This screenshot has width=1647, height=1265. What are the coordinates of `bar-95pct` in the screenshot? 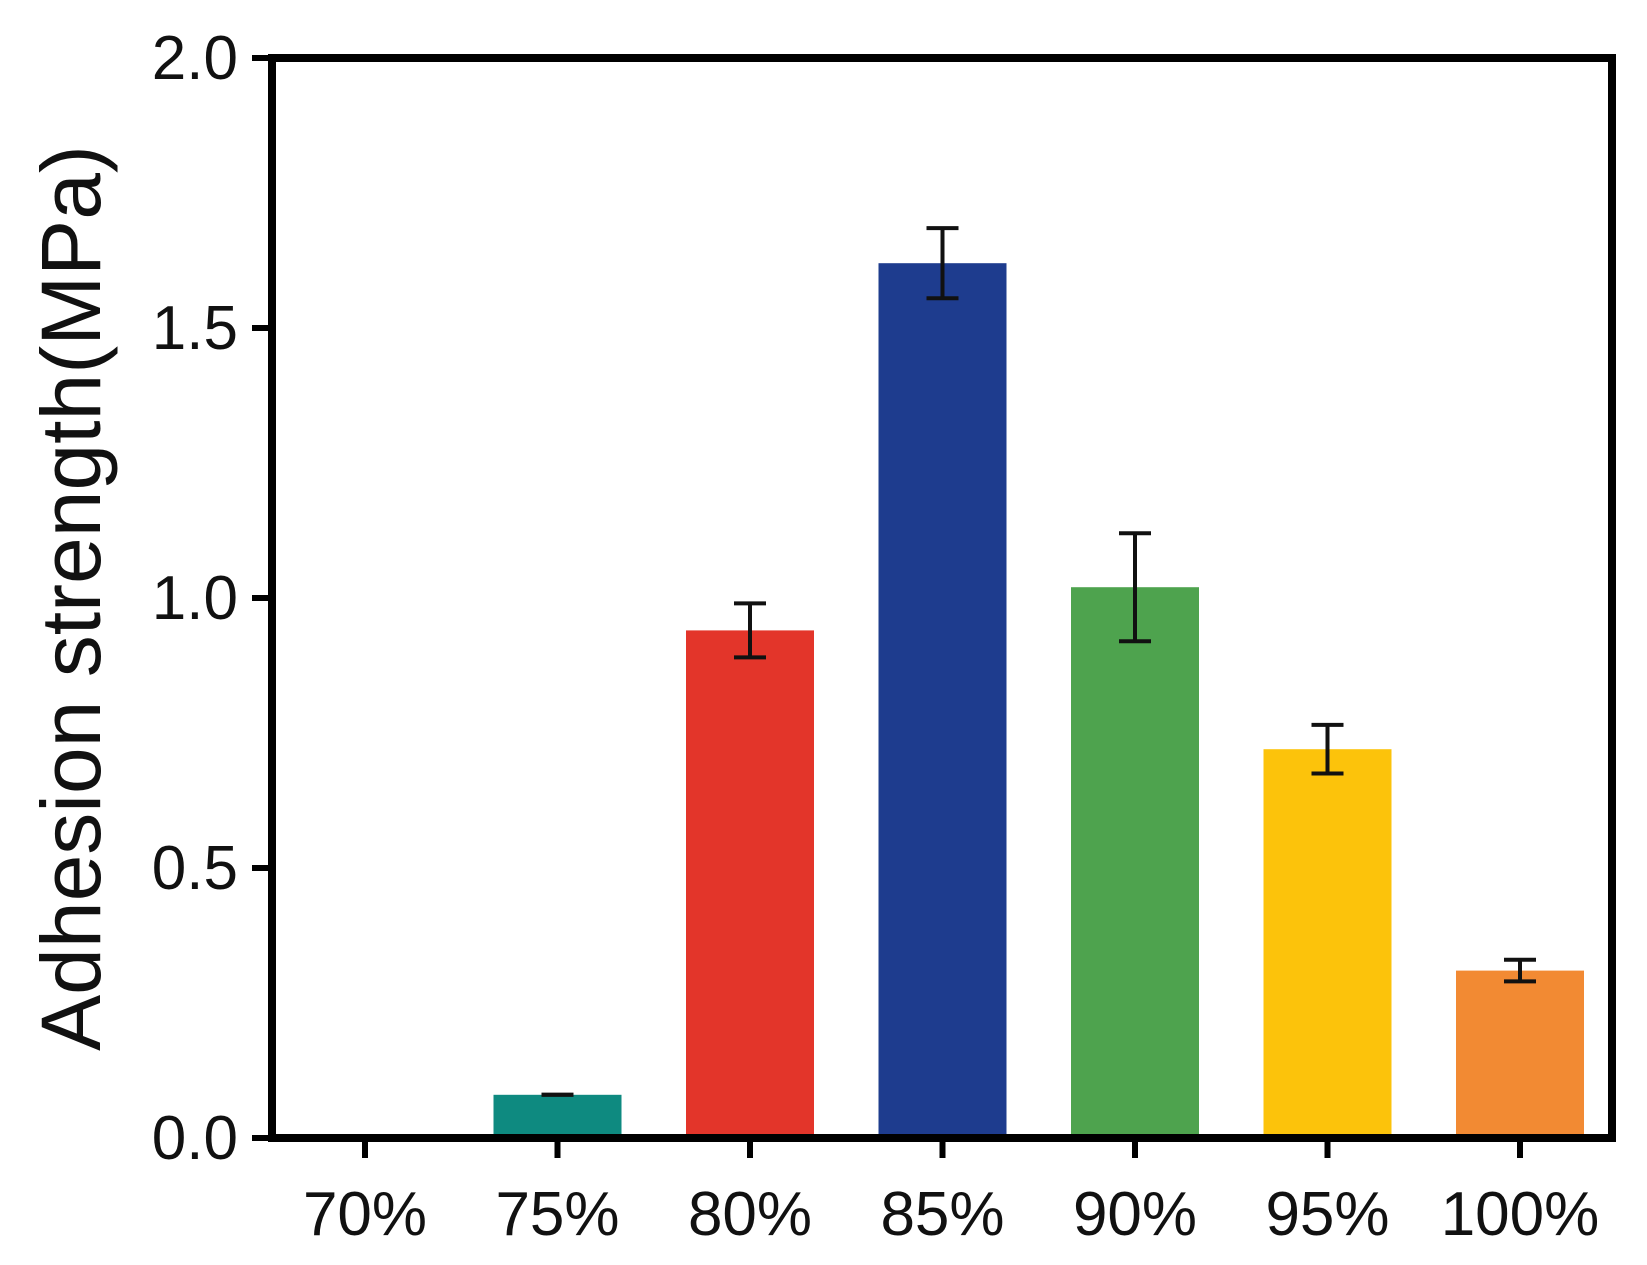 It's located at (1327, 943).